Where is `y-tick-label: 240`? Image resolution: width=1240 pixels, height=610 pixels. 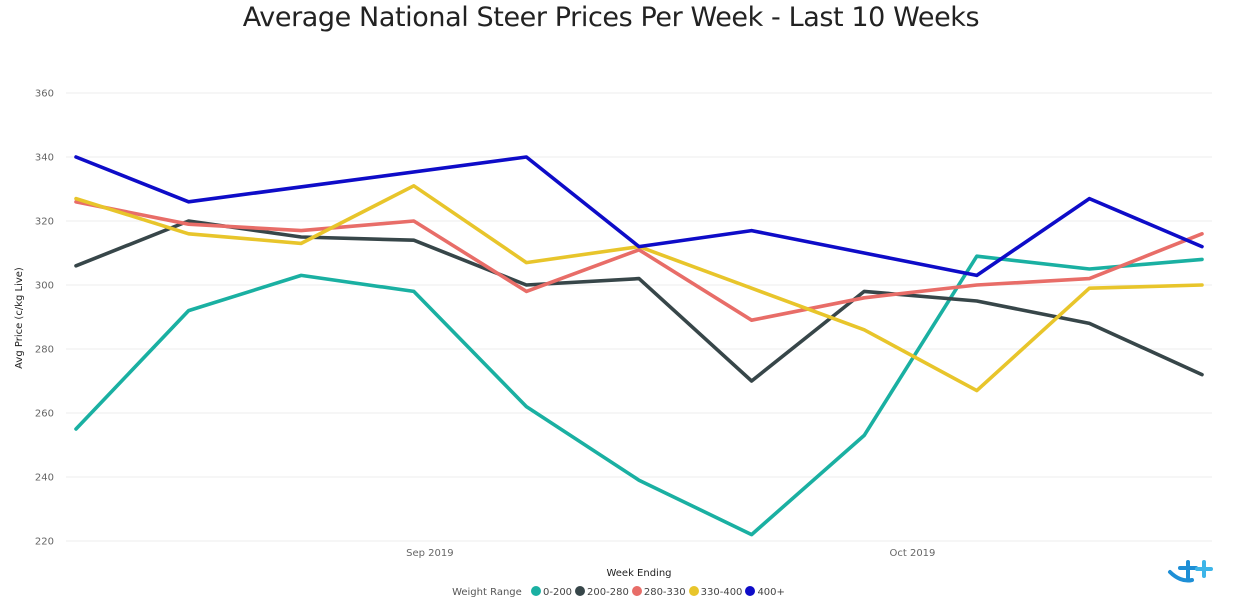
y-tick-label: 240 is located at coordinates (44, 478).